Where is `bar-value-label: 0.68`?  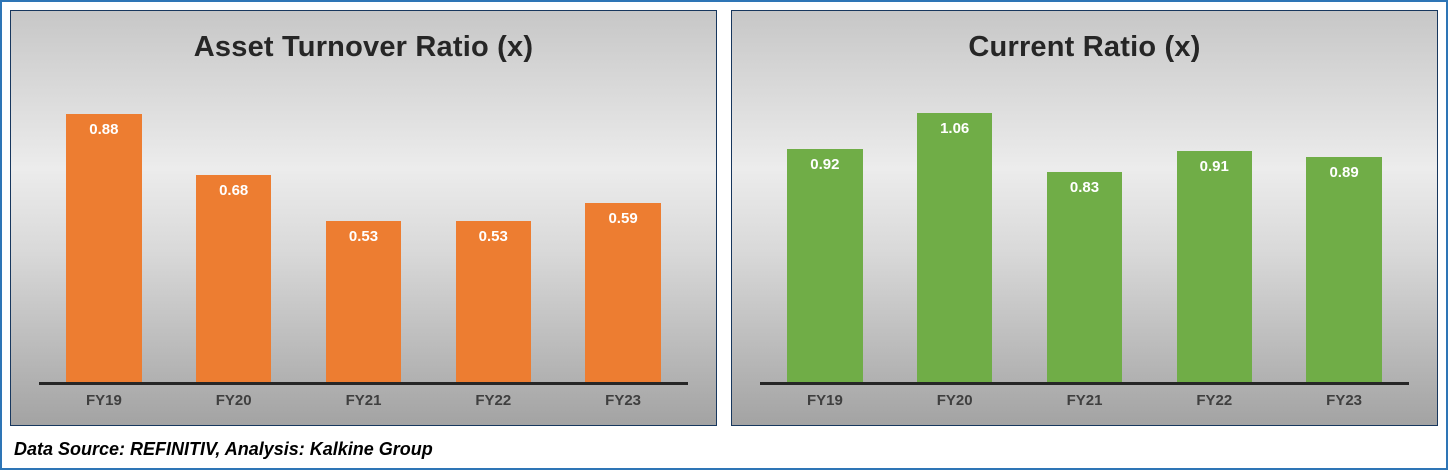 bar-value-label: 0.68 is located at coordinates (234, 191).